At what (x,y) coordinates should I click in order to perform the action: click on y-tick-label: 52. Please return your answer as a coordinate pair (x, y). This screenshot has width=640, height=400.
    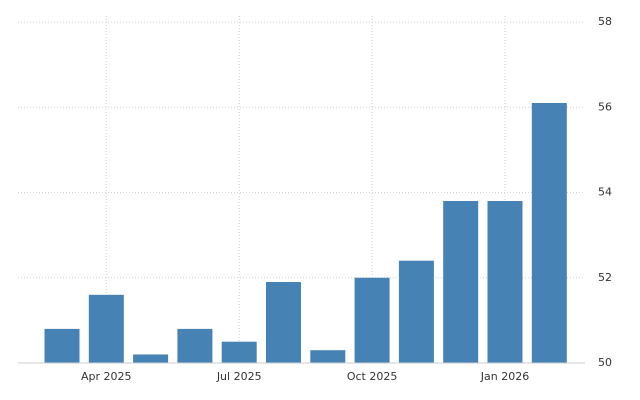
    Looking at the image, I should click on (605, 277).